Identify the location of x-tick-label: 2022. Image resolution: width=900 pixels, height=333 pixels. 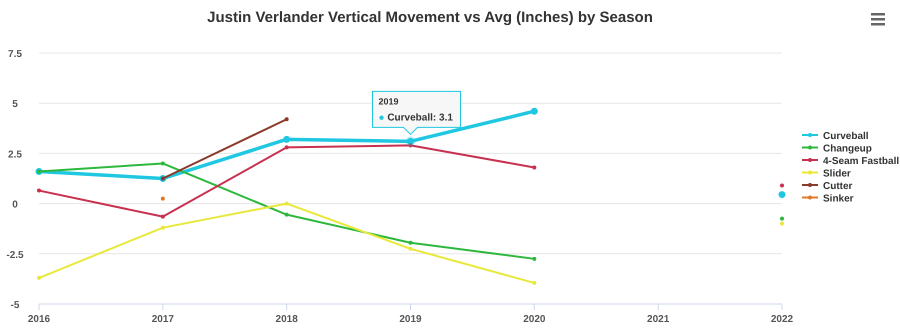
(782, 319).